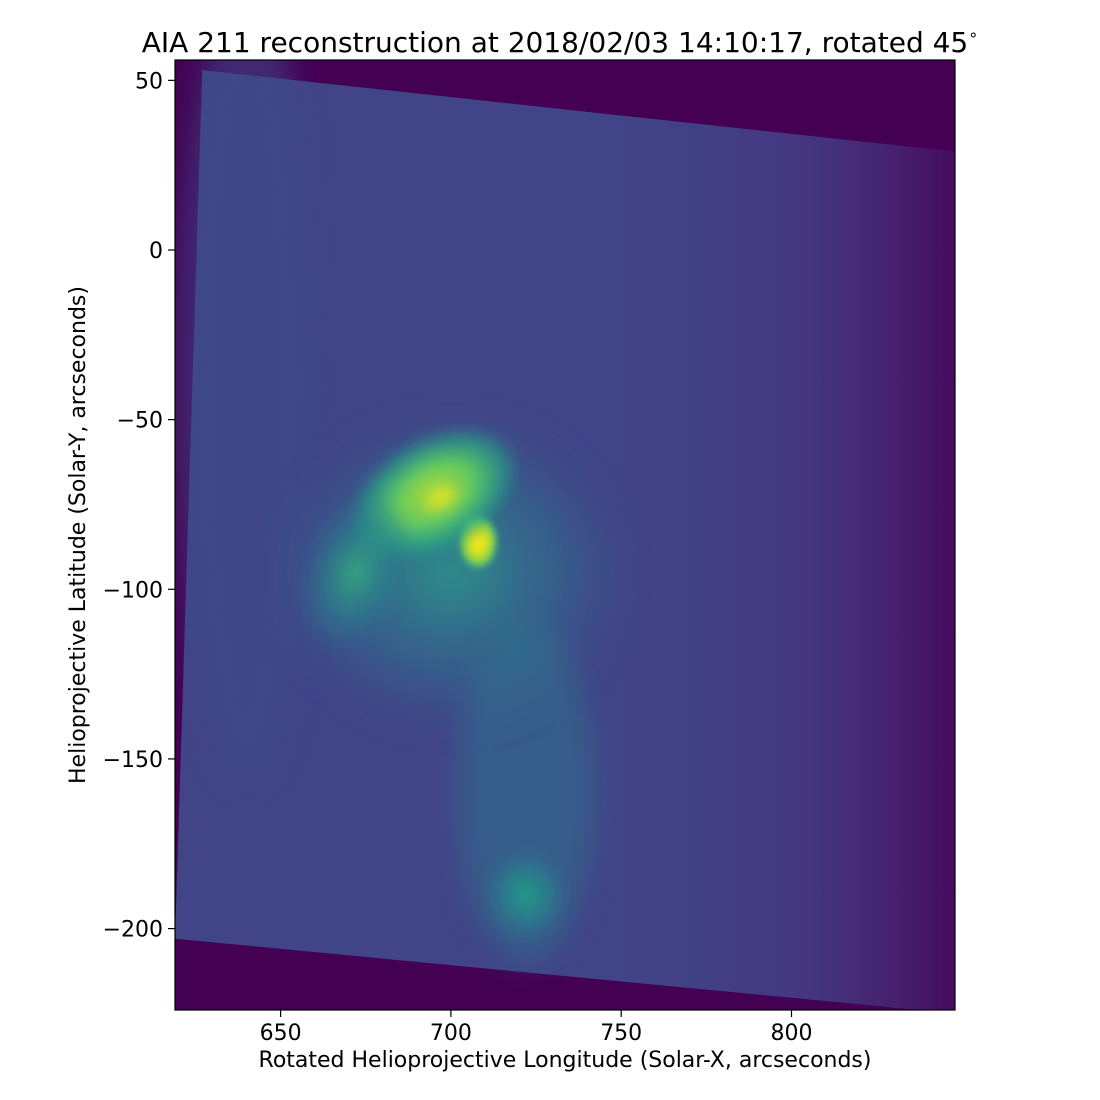 Image resolution: width=1100 pixels, height=1100 pixels. What do you see at coordinates (149, 81) in the screenshot?
I see `y-tick-label: 50` at bounding box center [149, 81].